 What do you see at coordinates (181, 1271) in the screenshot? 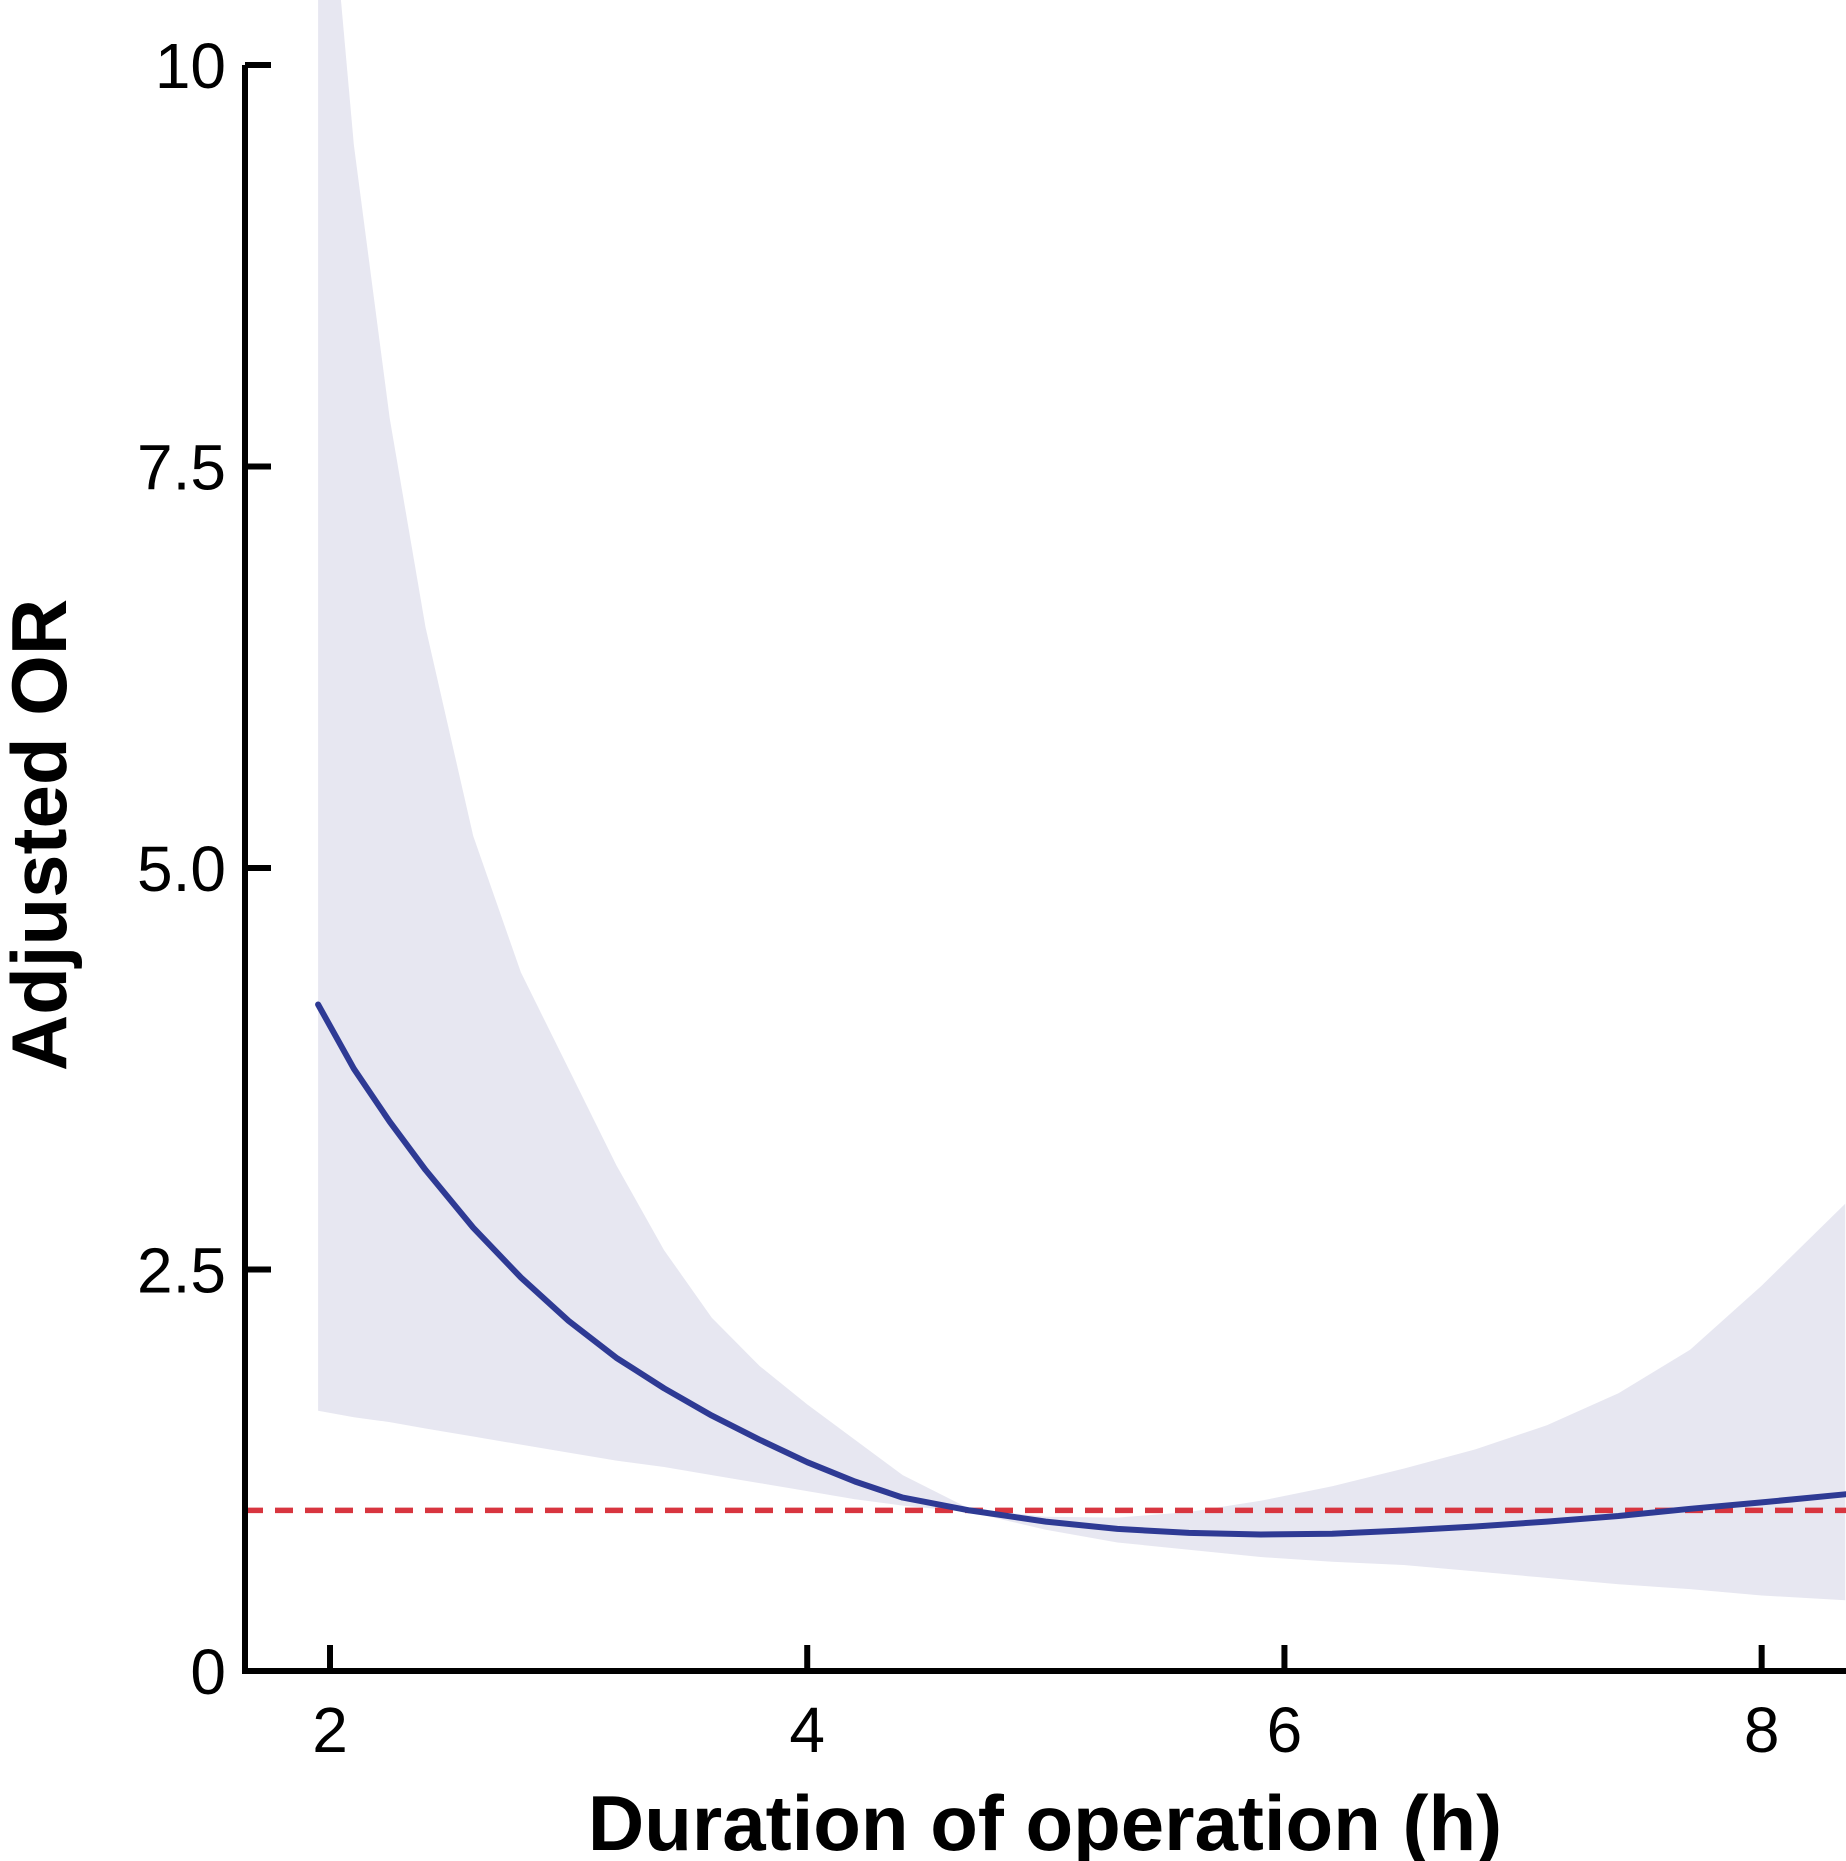
I see `y-tick-label: 2.5` at bounding box center [181, 1271].